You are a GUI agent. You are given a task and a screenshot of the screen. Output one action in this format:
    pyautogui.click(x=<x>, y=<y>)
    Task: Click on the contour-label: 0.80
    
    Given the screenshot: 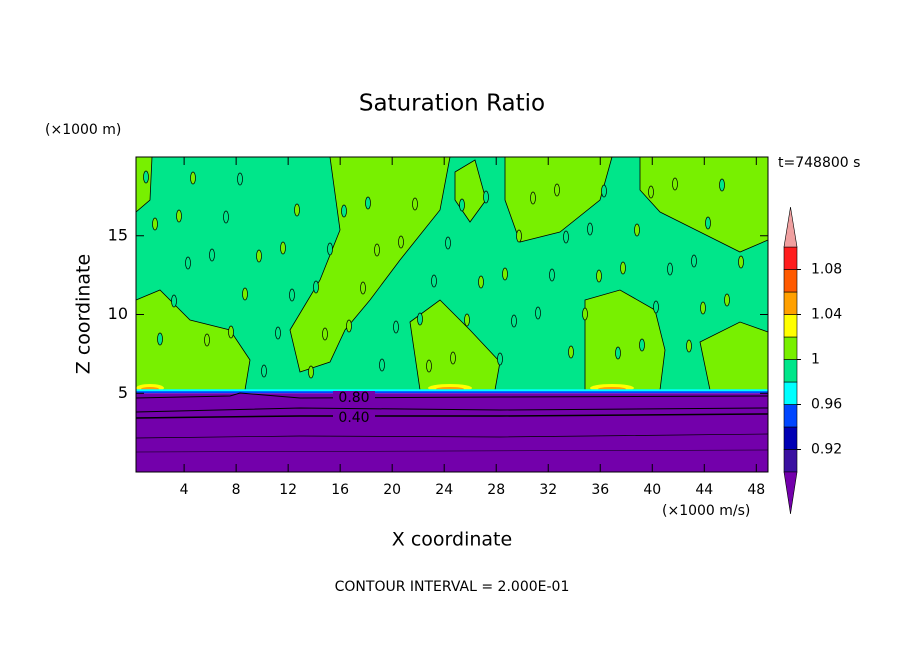 What is the action you would take?
    pyautogui.click(x=353, y=398)
    